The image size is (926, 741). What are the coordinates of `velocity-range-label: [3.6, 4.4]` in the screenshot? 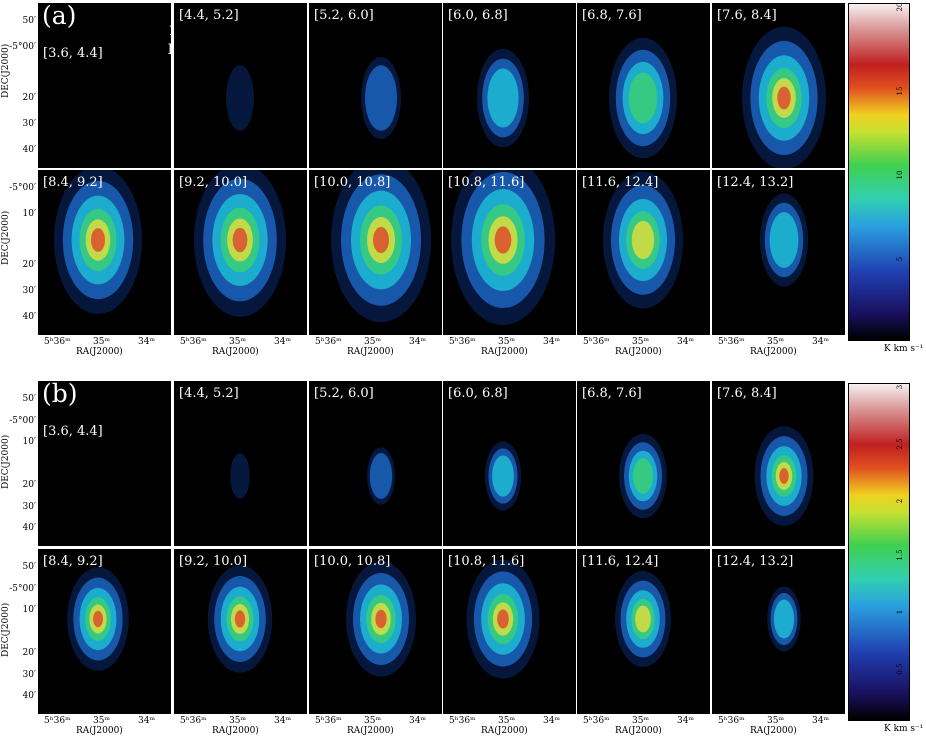 It's located at (73, 53).